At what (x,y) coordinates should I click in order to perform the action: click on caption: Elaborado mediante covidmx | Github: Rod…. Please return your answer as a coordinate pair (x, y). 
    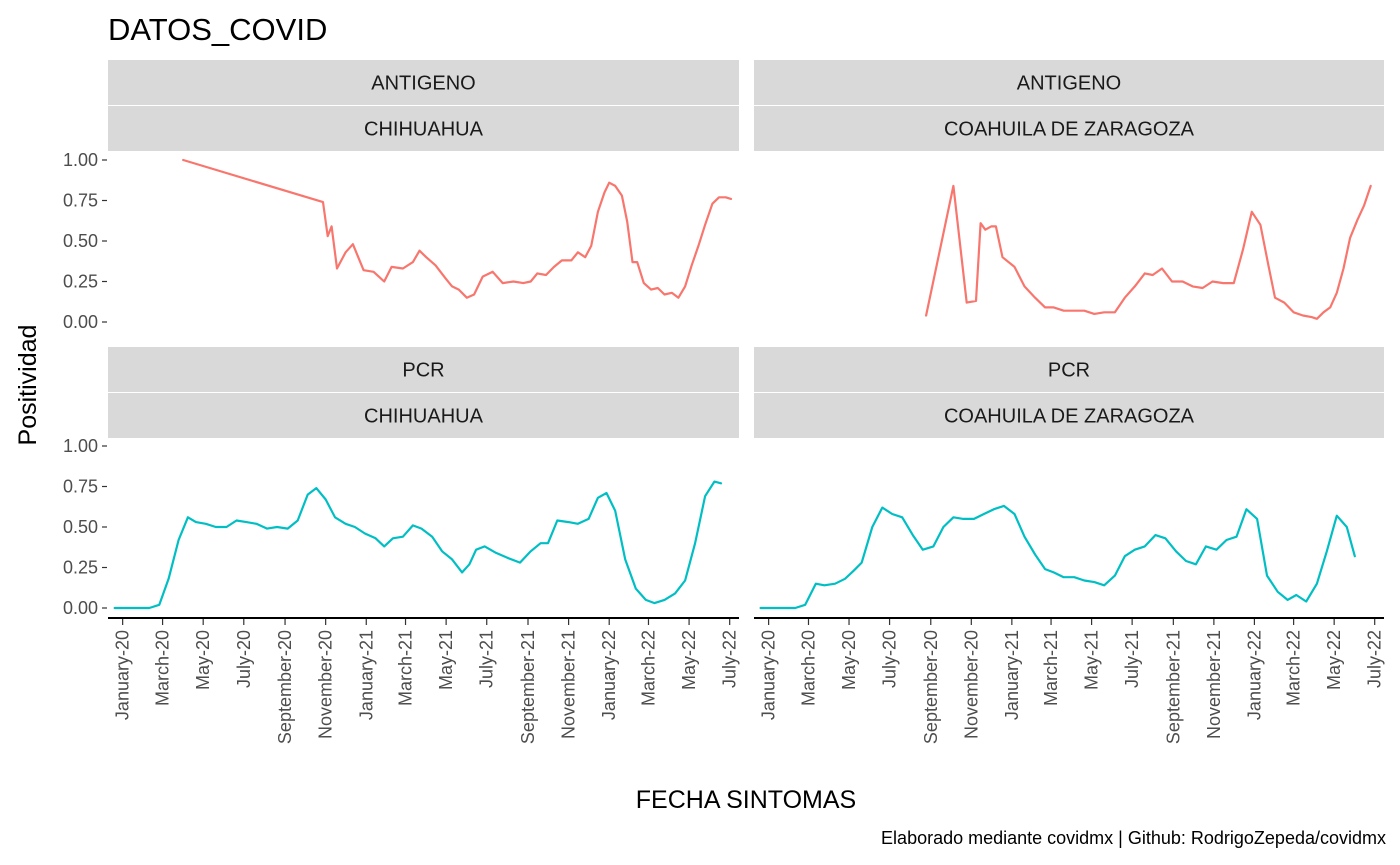
    Looking at the image, I should click on (1133, 838).